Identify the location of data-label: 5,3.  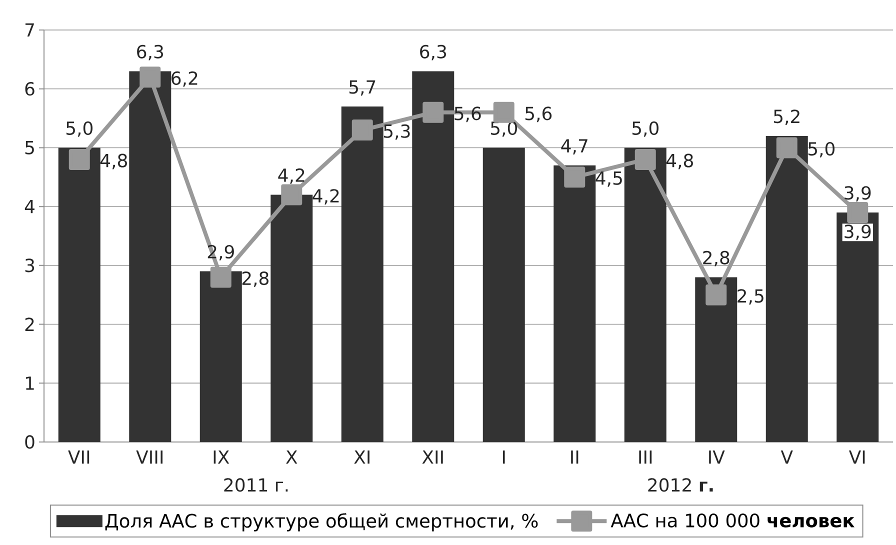
(397, 132).